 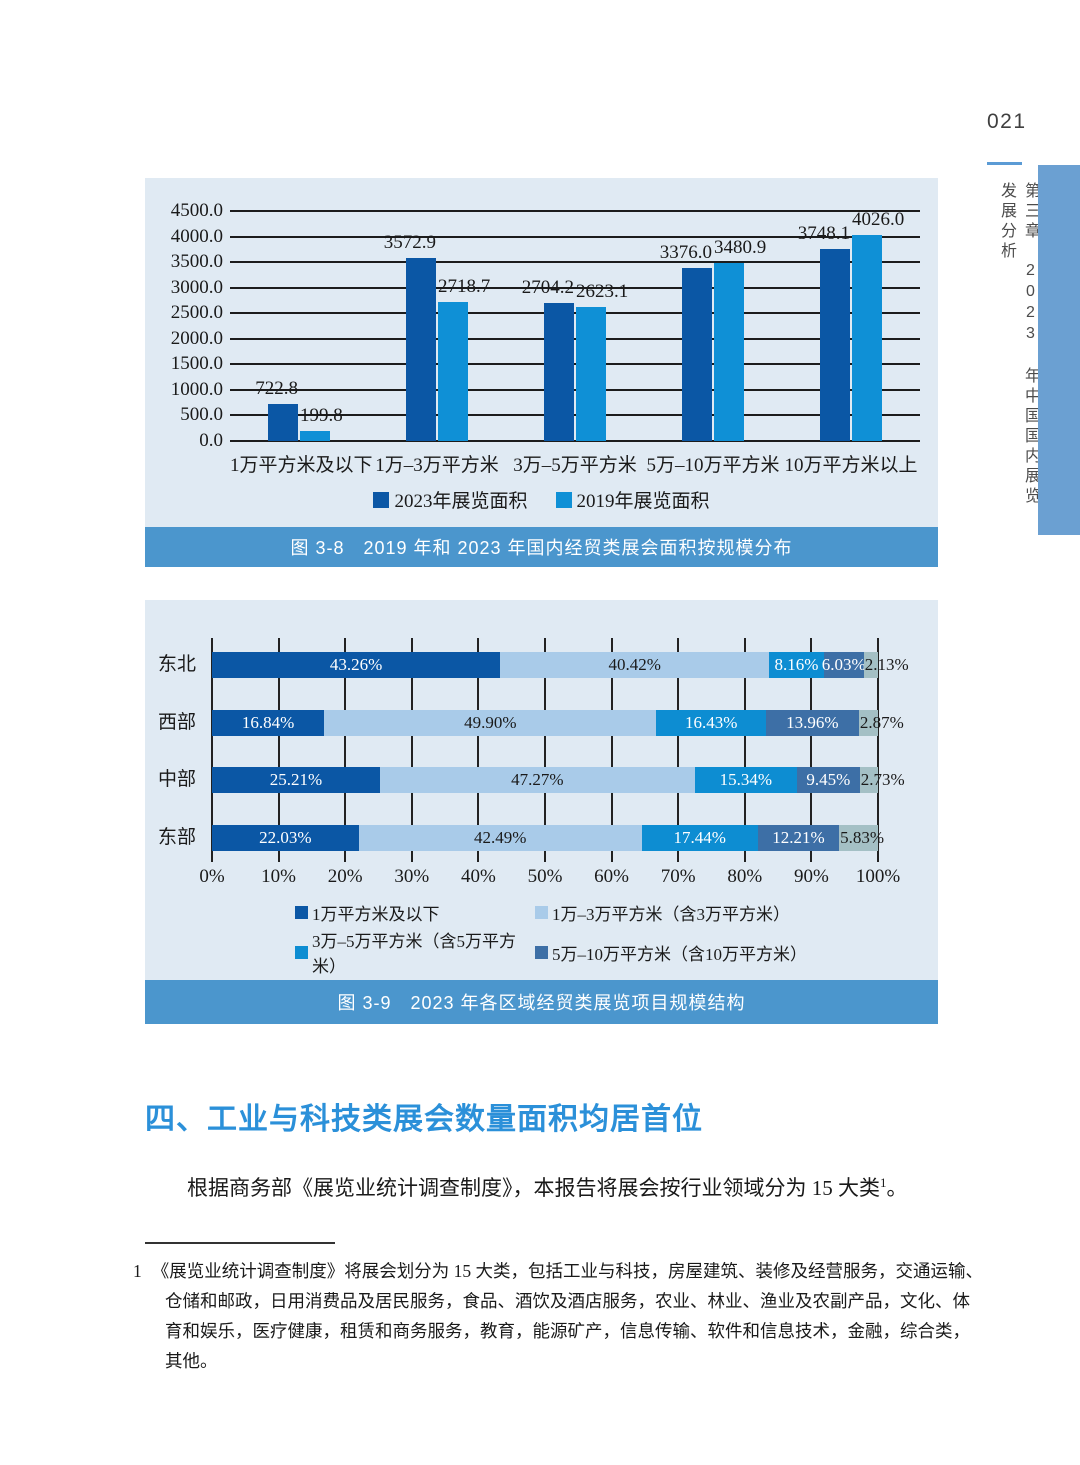 I want to click on bar-value-label: 2623.1, so click(x=602, y=291).